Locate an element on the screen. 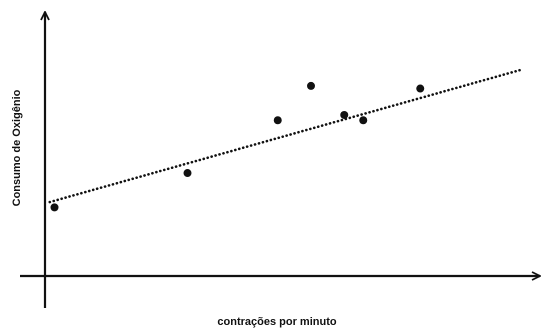 The height and width of the screenshot is (329, 544). x-axis-label: contrações por minuto is located at coordinates (276, 322).